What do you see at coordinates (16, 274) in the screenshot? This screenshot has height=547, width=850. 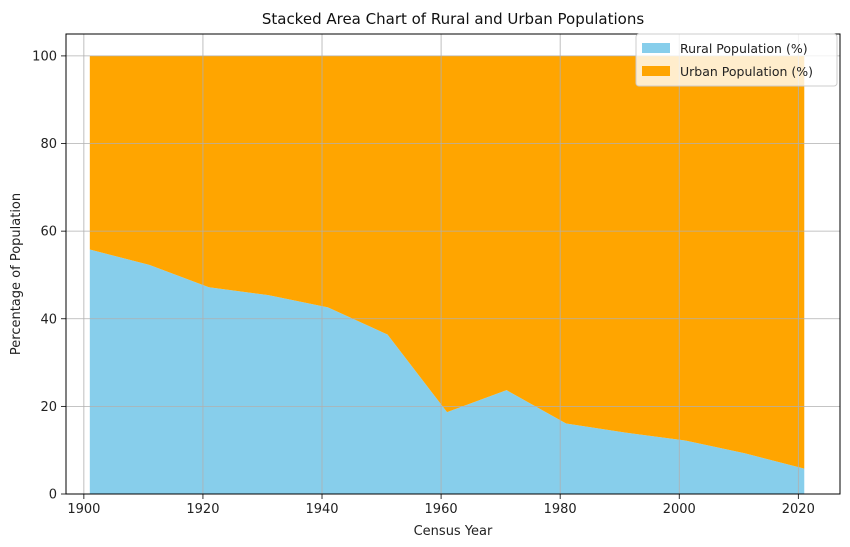 I see `y-axis-label: Percentage of Population` at bounding box center [16, 274].